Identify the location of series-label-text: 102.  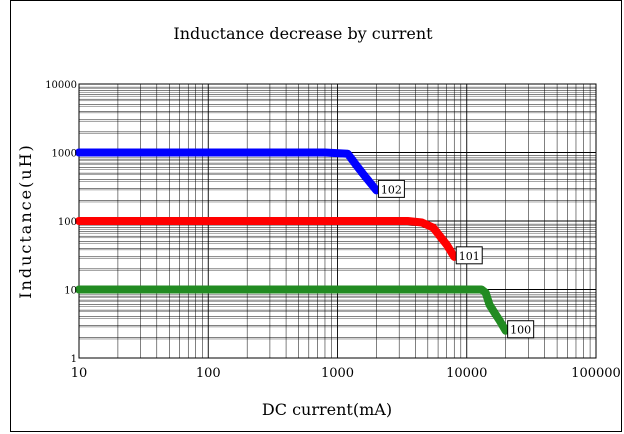
(391, 189).